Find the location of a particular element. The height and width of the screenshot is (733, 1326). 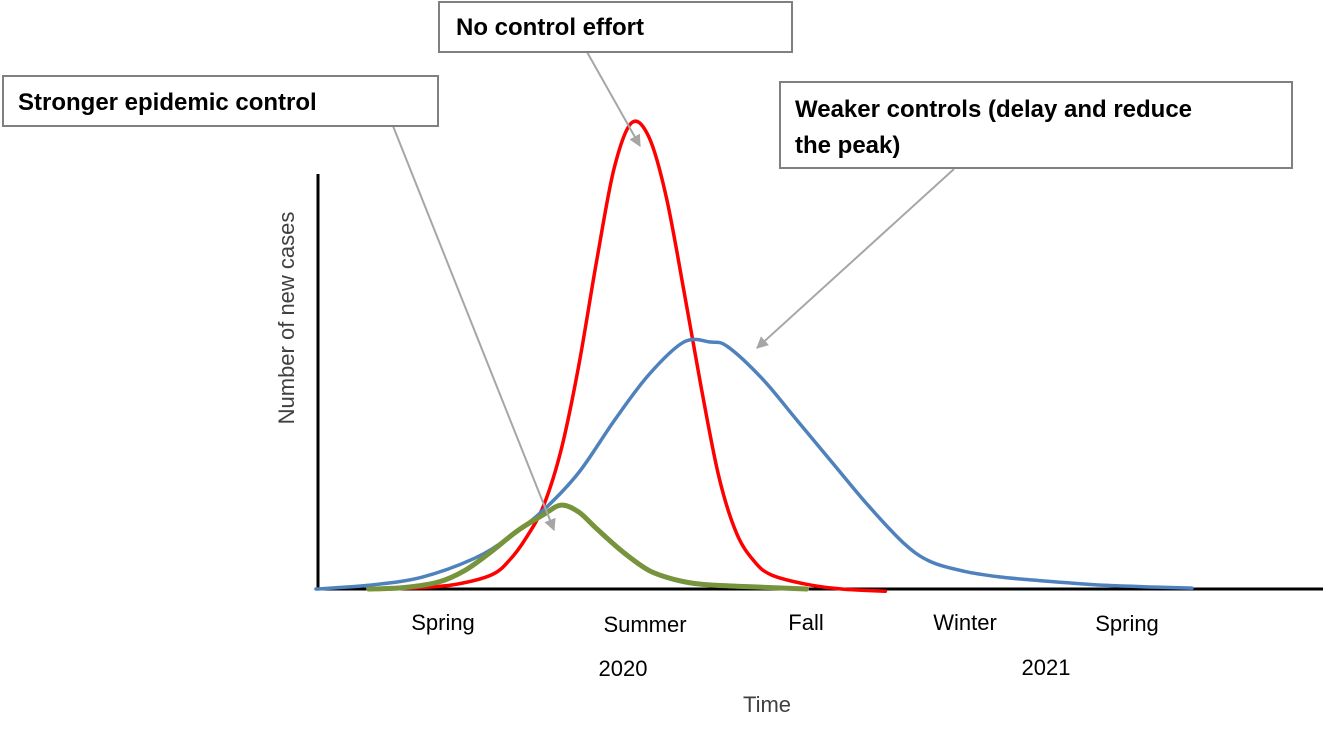

callout-weaker-controls-line1: Weaker controls (delay and reduce is located at coordinates (993, 109).